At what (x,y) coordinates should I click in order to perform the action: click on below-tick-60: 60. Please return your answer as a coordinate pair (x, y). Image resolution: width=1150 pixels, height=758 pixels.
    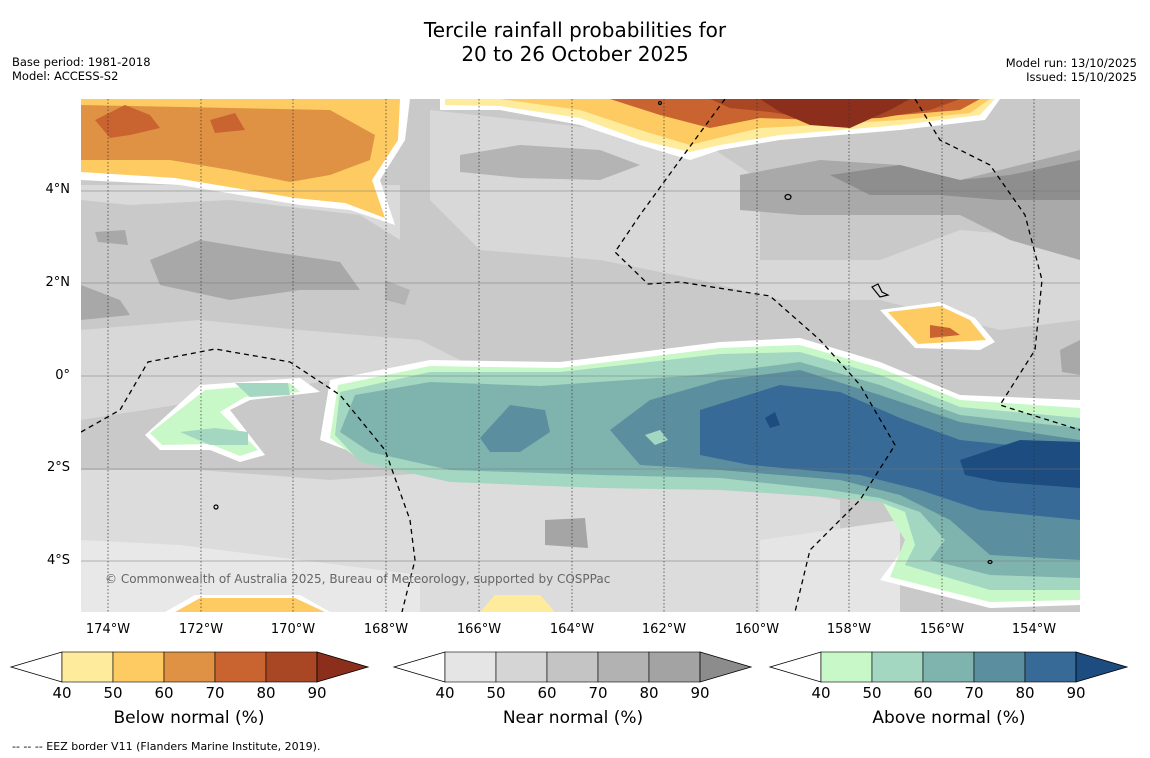
    Looking at the image, I should click on (164, 693).